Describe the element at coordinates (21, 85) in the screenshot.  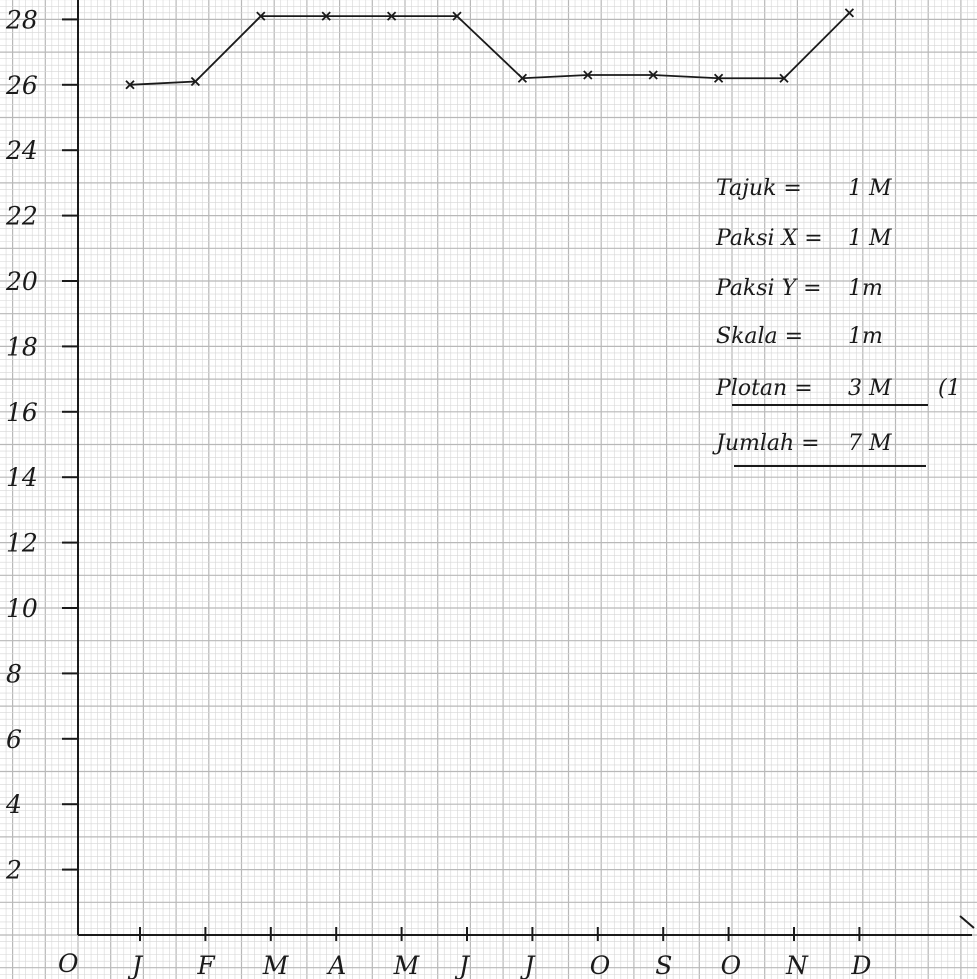
I see `y-tick-label: 26` at that location.